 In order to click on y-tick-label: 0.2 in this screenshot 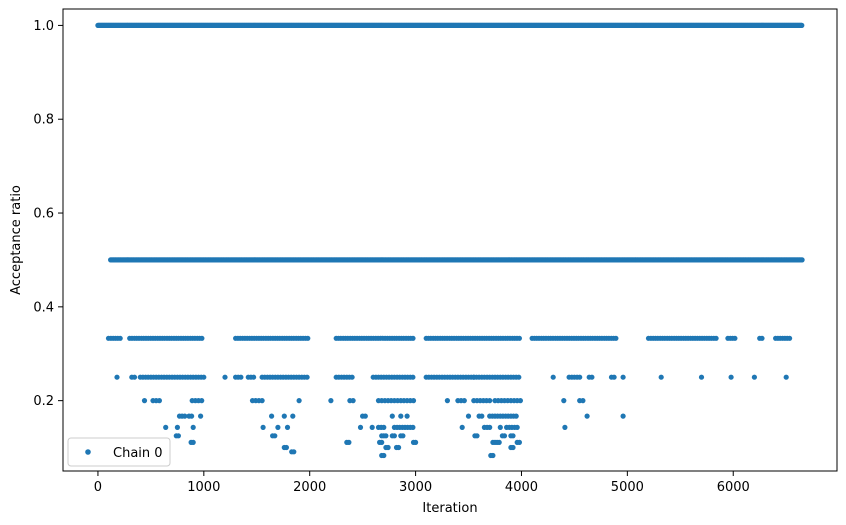, I will do `click(43, 401)`.